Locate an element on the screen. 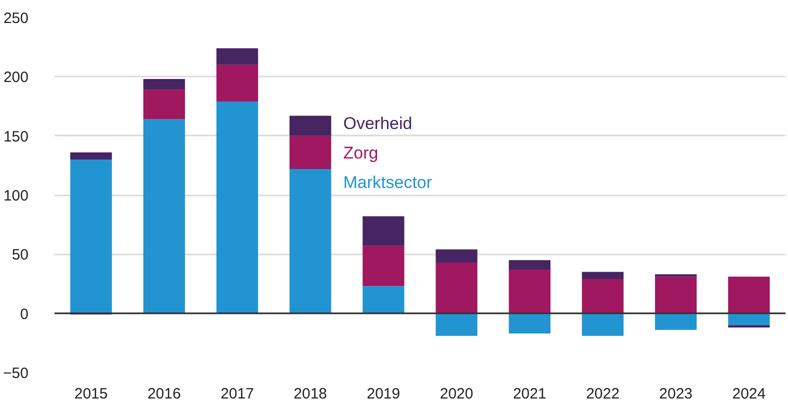  x-tick-label: 2018 is located at coordinates (311, 393).